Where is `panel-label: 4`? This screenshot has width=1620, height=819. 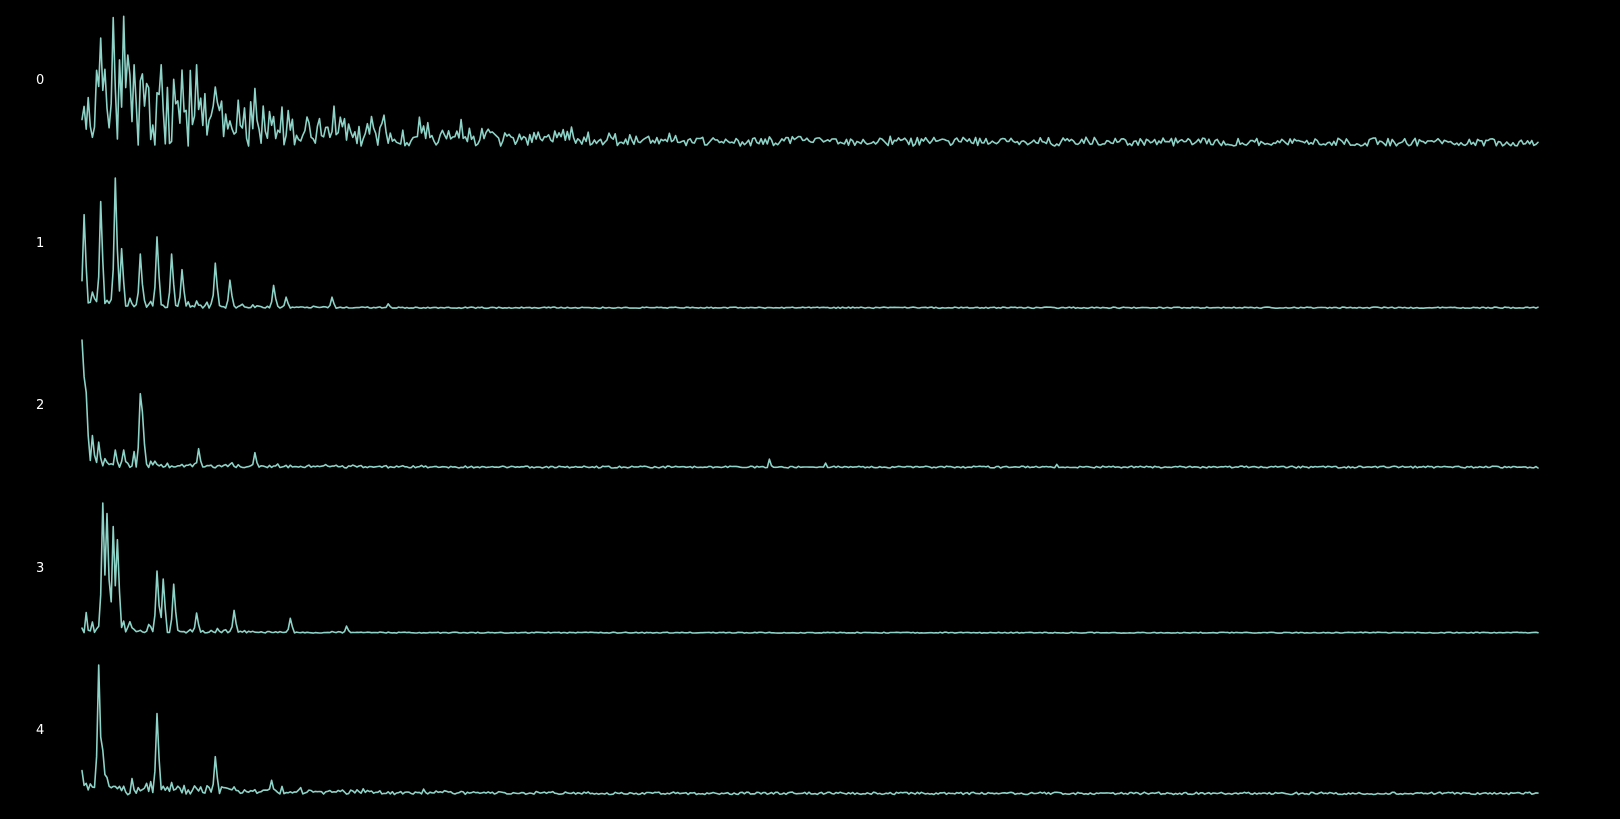 panel-label: 4 is located at coordinates (40, 730).